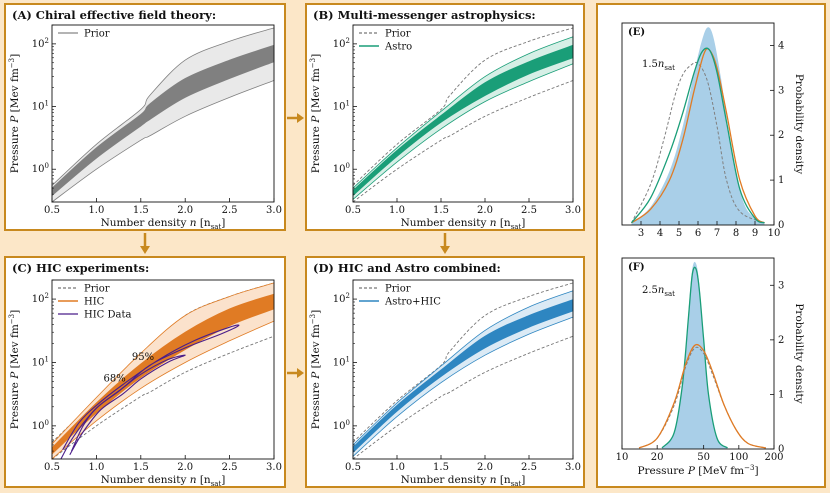  I want to click on legend-label-astro-hic: Astro+HIC, so click(412, 302).